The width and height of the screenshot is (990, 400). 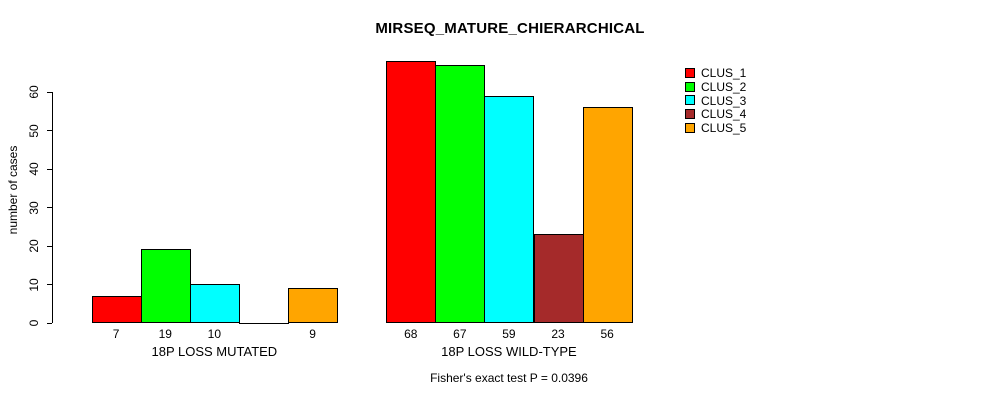 I want to click on legend-item-clus_1: CLUS_1, so click(x=715, y=73).